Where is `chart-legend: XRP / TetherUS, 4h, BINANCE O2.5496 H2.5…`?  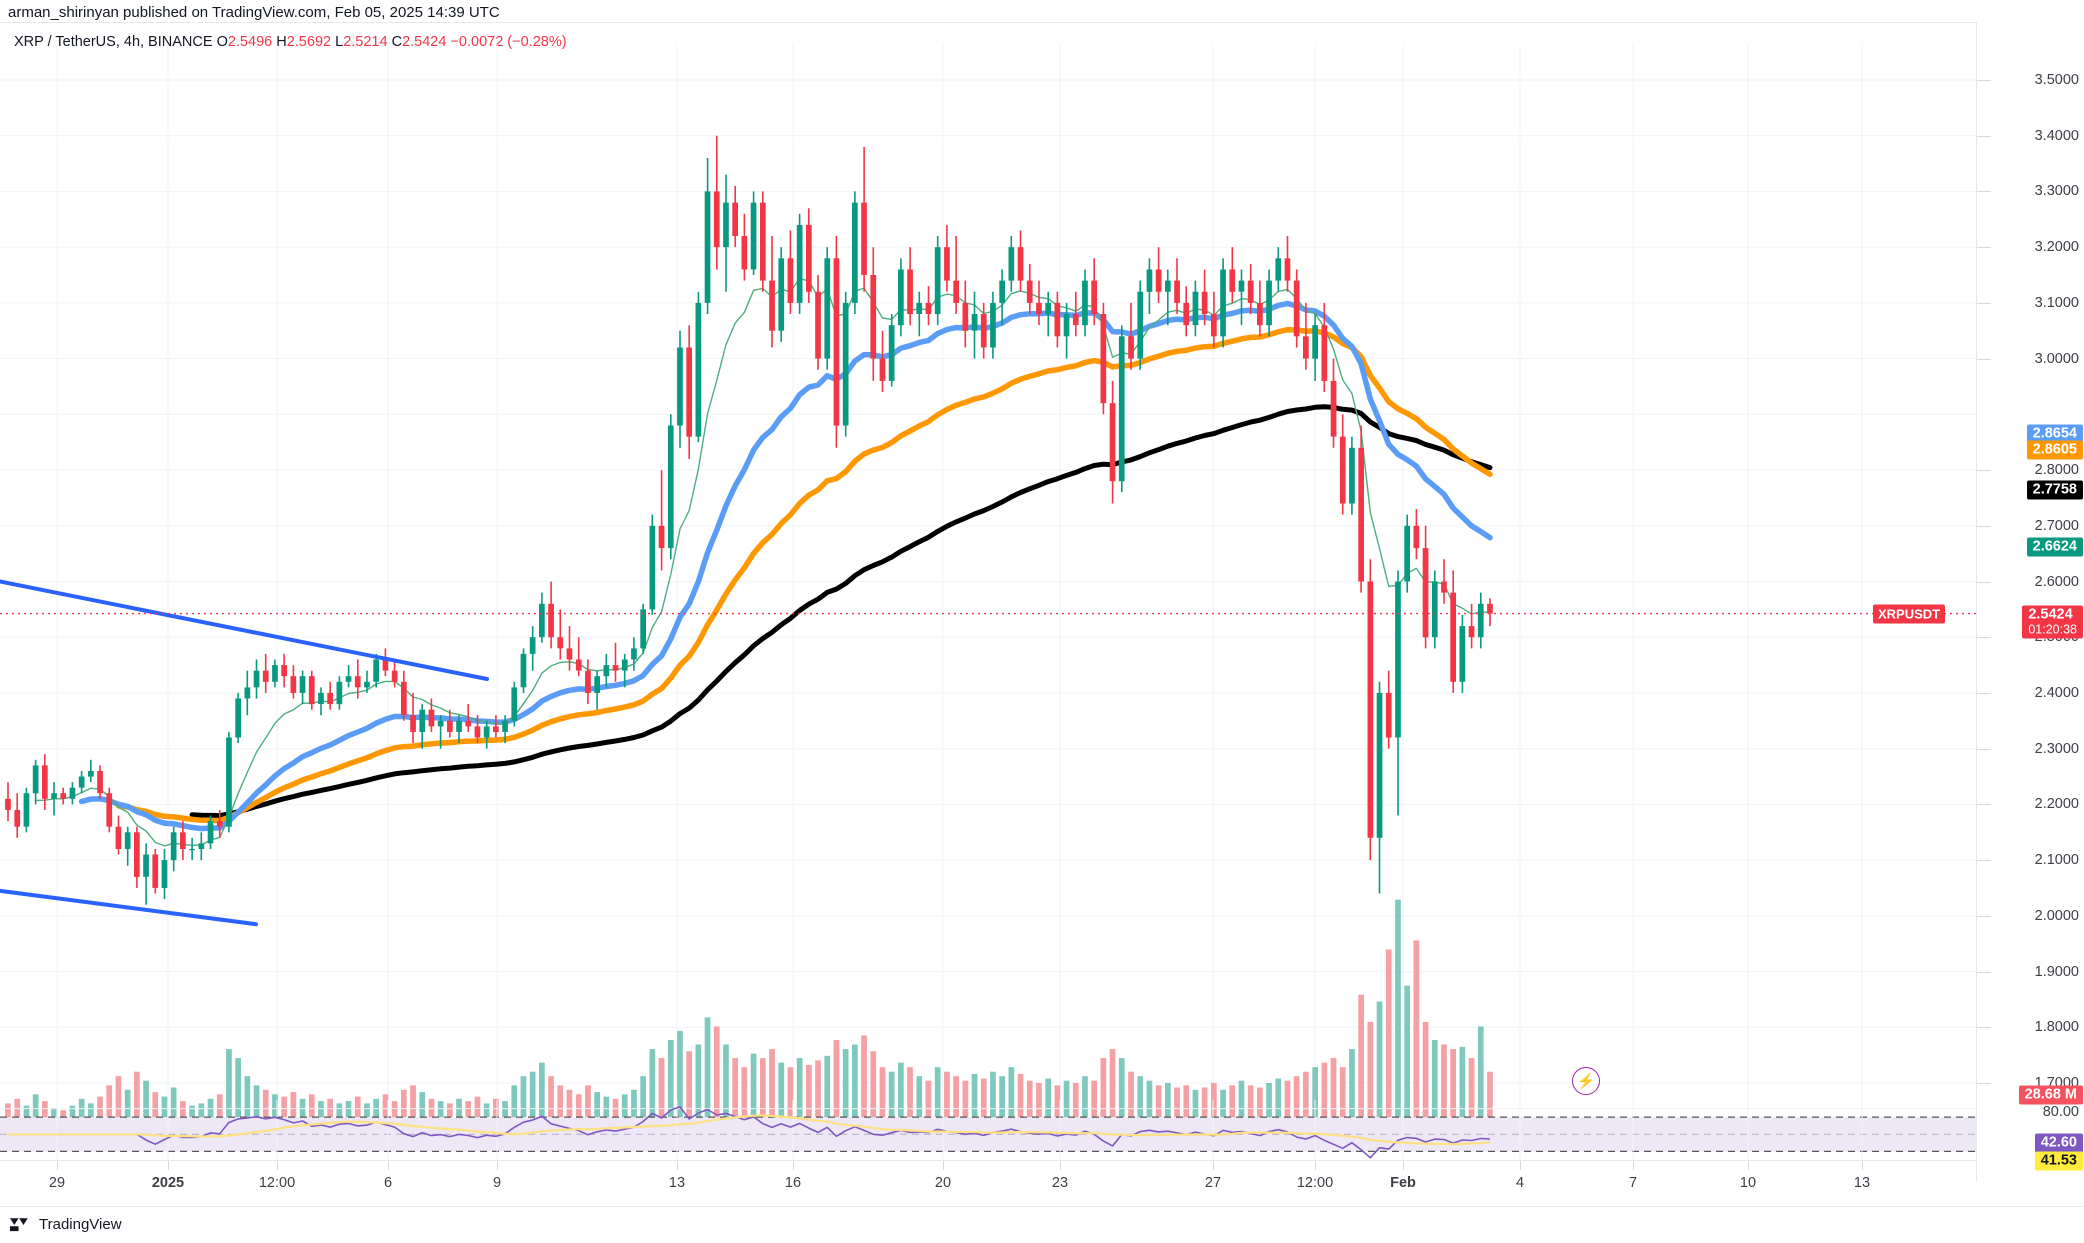 chart-legend: XRP / TetherUS, 4h, BINANCE O2.5496 H2.5… is located at coordinates (290, 42).